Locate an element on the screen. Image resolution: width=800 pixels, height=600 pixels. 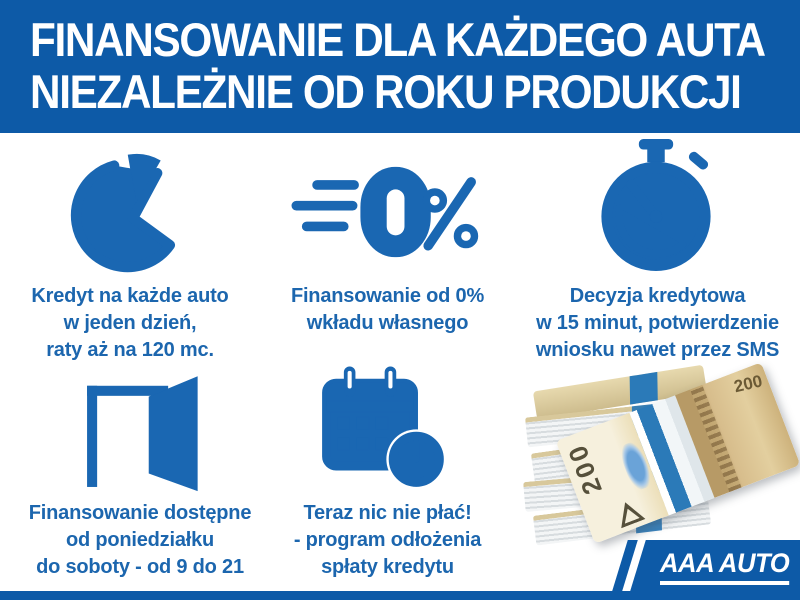
caption-line: w 15 minut, potwierdzenie is located at coordinates (657, 323).